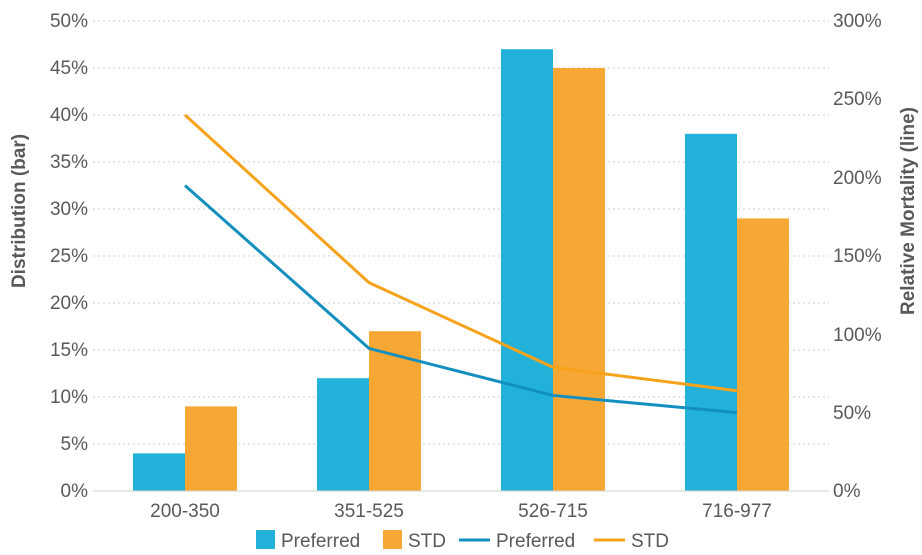  Describe the element at coordinates (737, 511) in the screenshot. I see `x-tick-label: 716-977` at that location.